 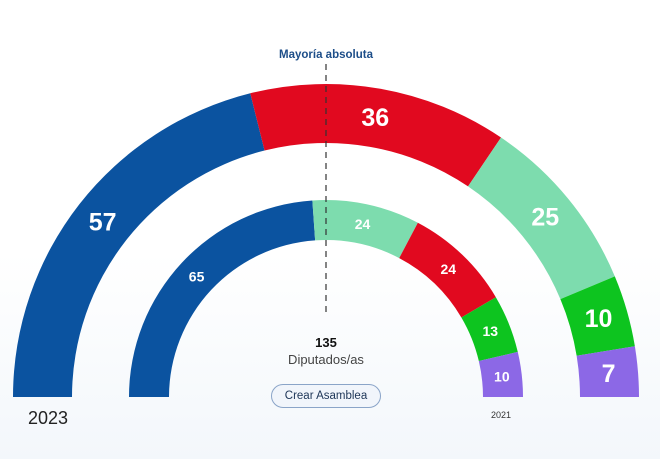 I want to click on ring-2021-value-4: 10, so click(x=502, y=377).